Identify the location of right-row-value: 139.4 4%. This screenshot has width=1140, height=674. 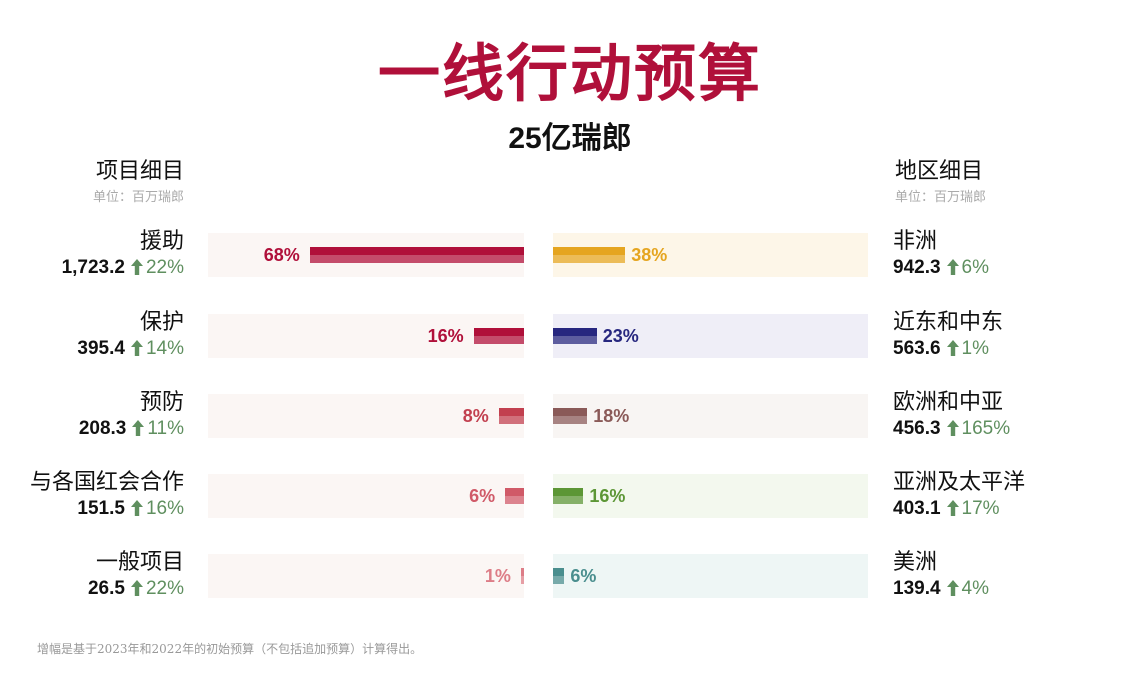
(941, 588).